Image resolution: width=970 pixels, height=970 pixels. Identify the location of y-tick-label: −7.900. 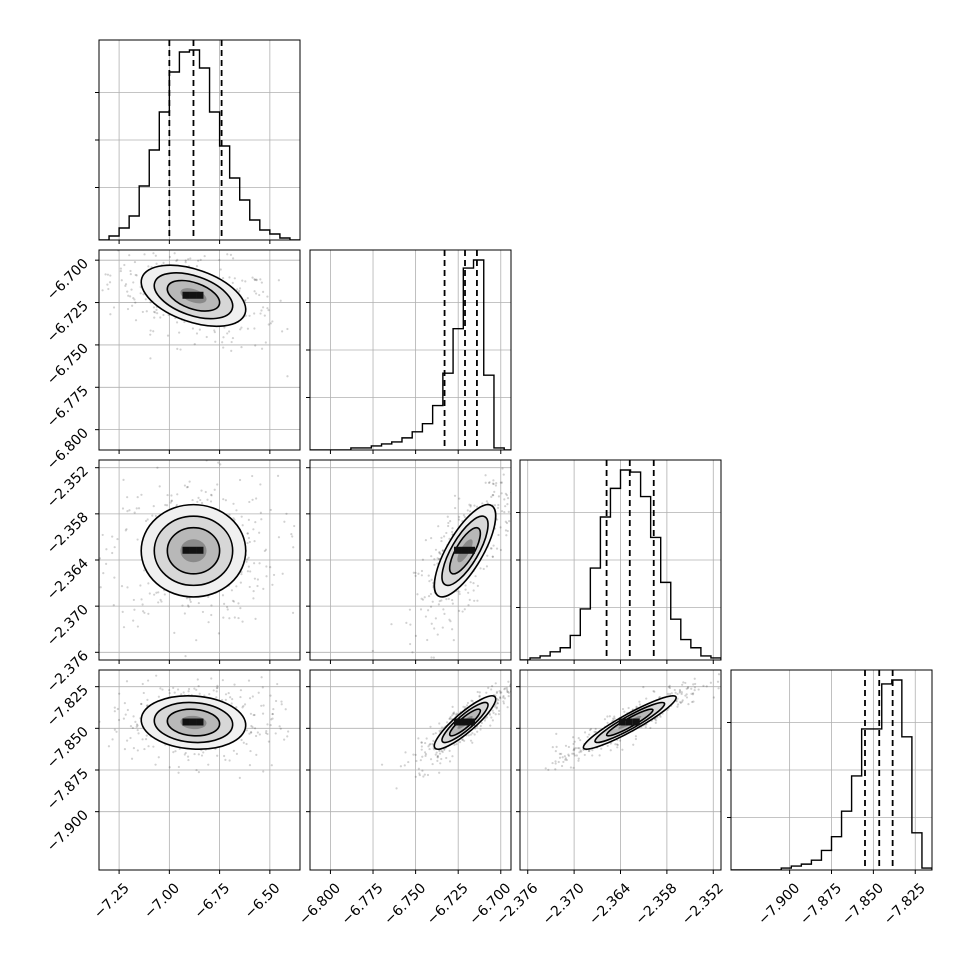
(68, 831).